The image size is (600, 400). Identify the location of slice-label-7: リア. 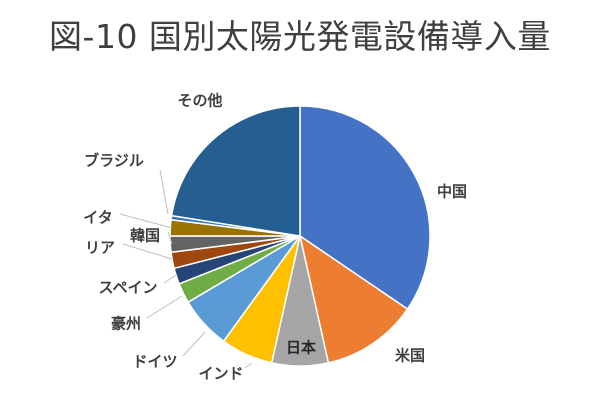
(100, 248).